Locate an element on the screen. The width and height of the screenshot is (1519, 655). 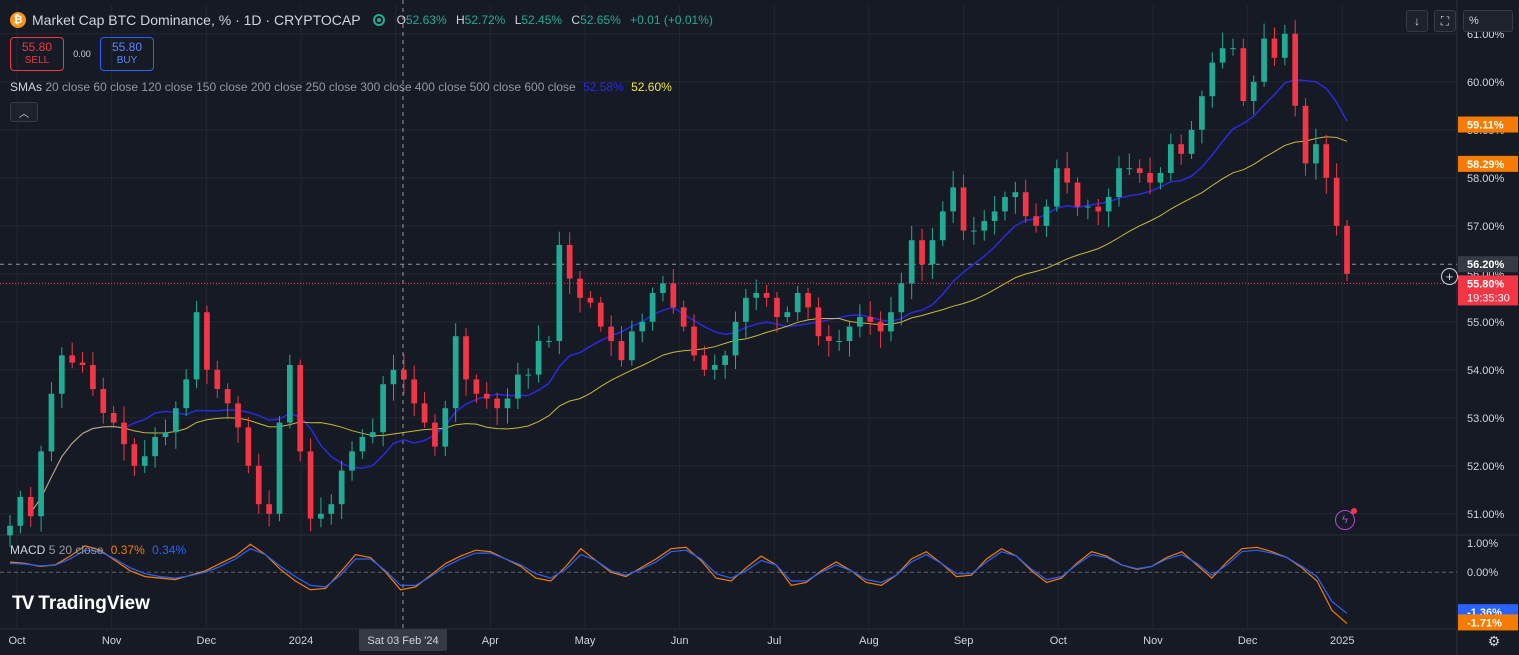
add-at-price-button: + is located at coordinates (1449, 276).